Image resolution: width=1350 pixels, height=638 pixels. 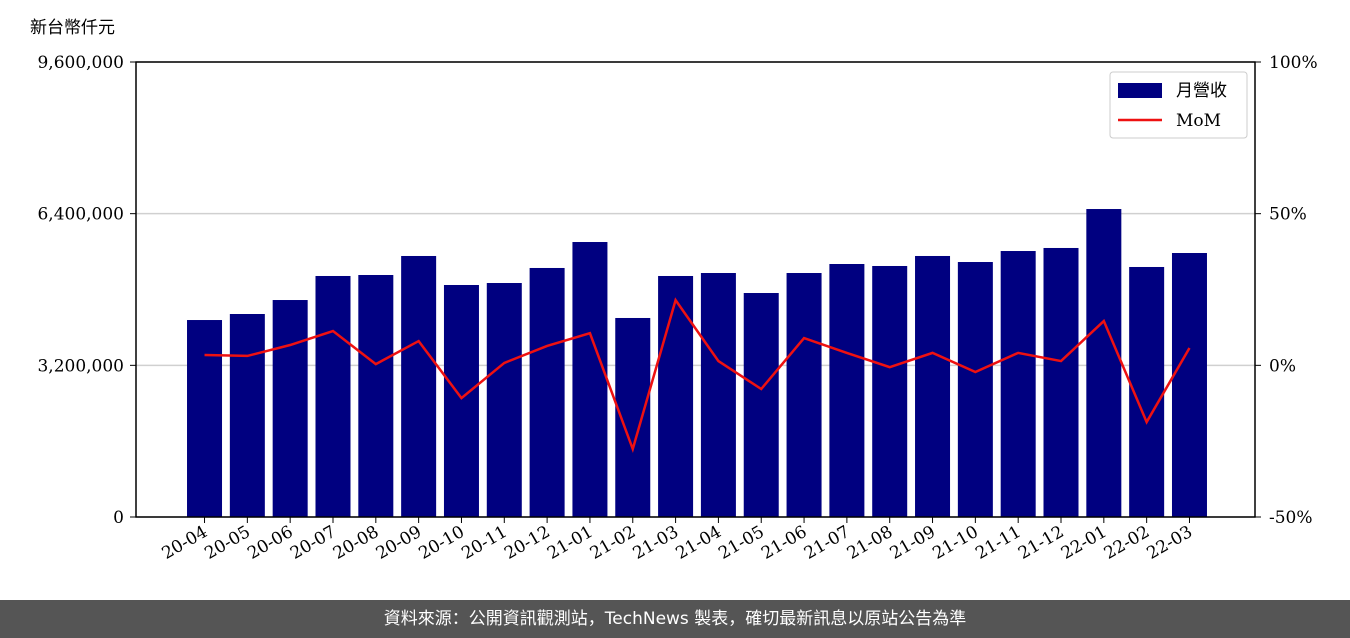 I want to click on y-tick-label: 0, so click(x=118, y=518).